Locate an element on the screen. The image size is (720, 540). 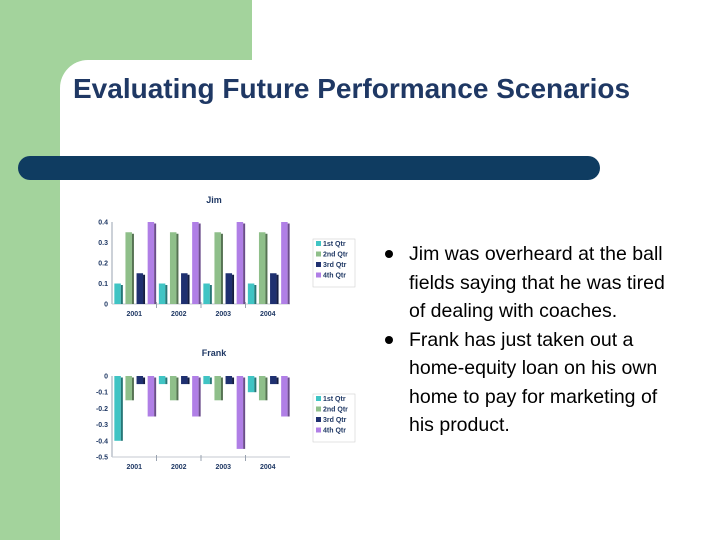
y-tick-label: -0.2 is located at coordinates (102, 409).